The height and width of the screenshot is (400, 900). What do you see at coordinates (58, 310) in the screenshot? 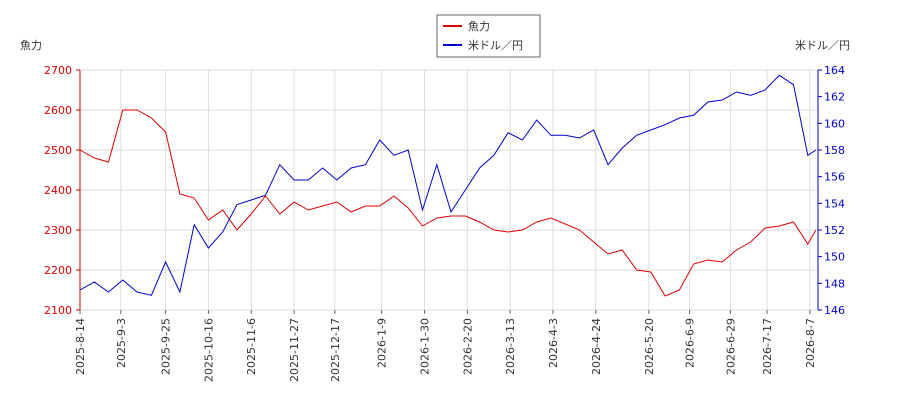
I see `y-tick-label: 2100` at bounding box center [58, 310].